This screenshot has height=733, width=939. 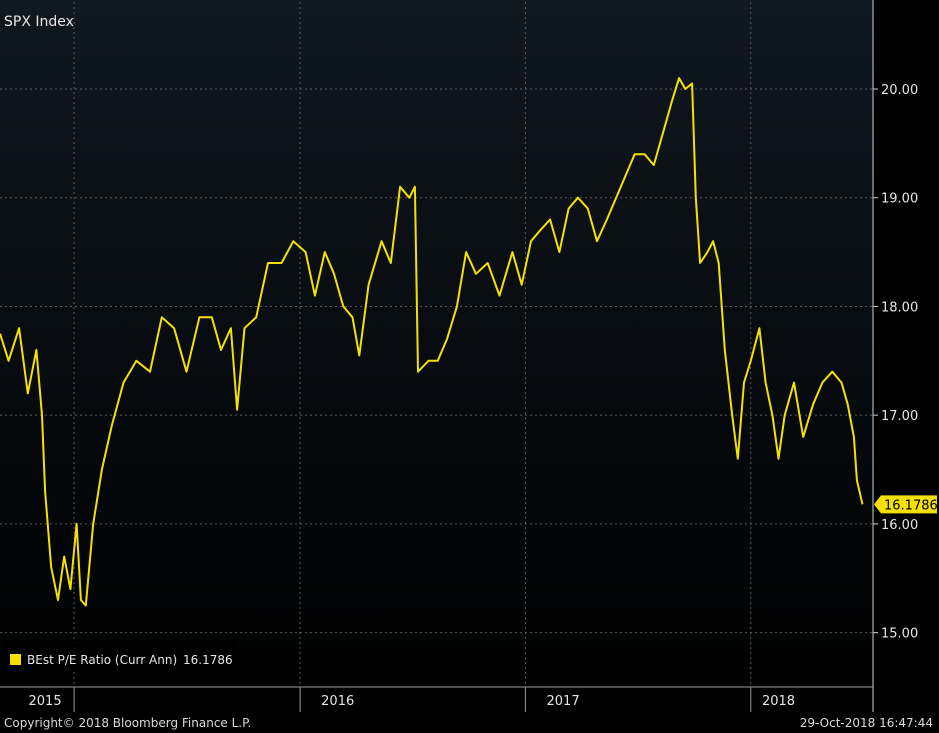 What do you see at coordinates (899, 416) in the screenshot?
I see `y-tick-label-2: 17.00` at bounding box center [899, 416].